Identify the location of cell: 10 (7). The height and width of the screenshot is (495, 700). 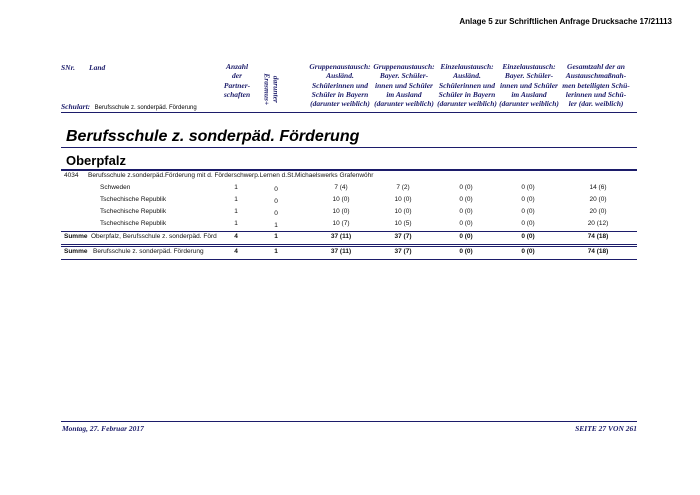
(341, 223).